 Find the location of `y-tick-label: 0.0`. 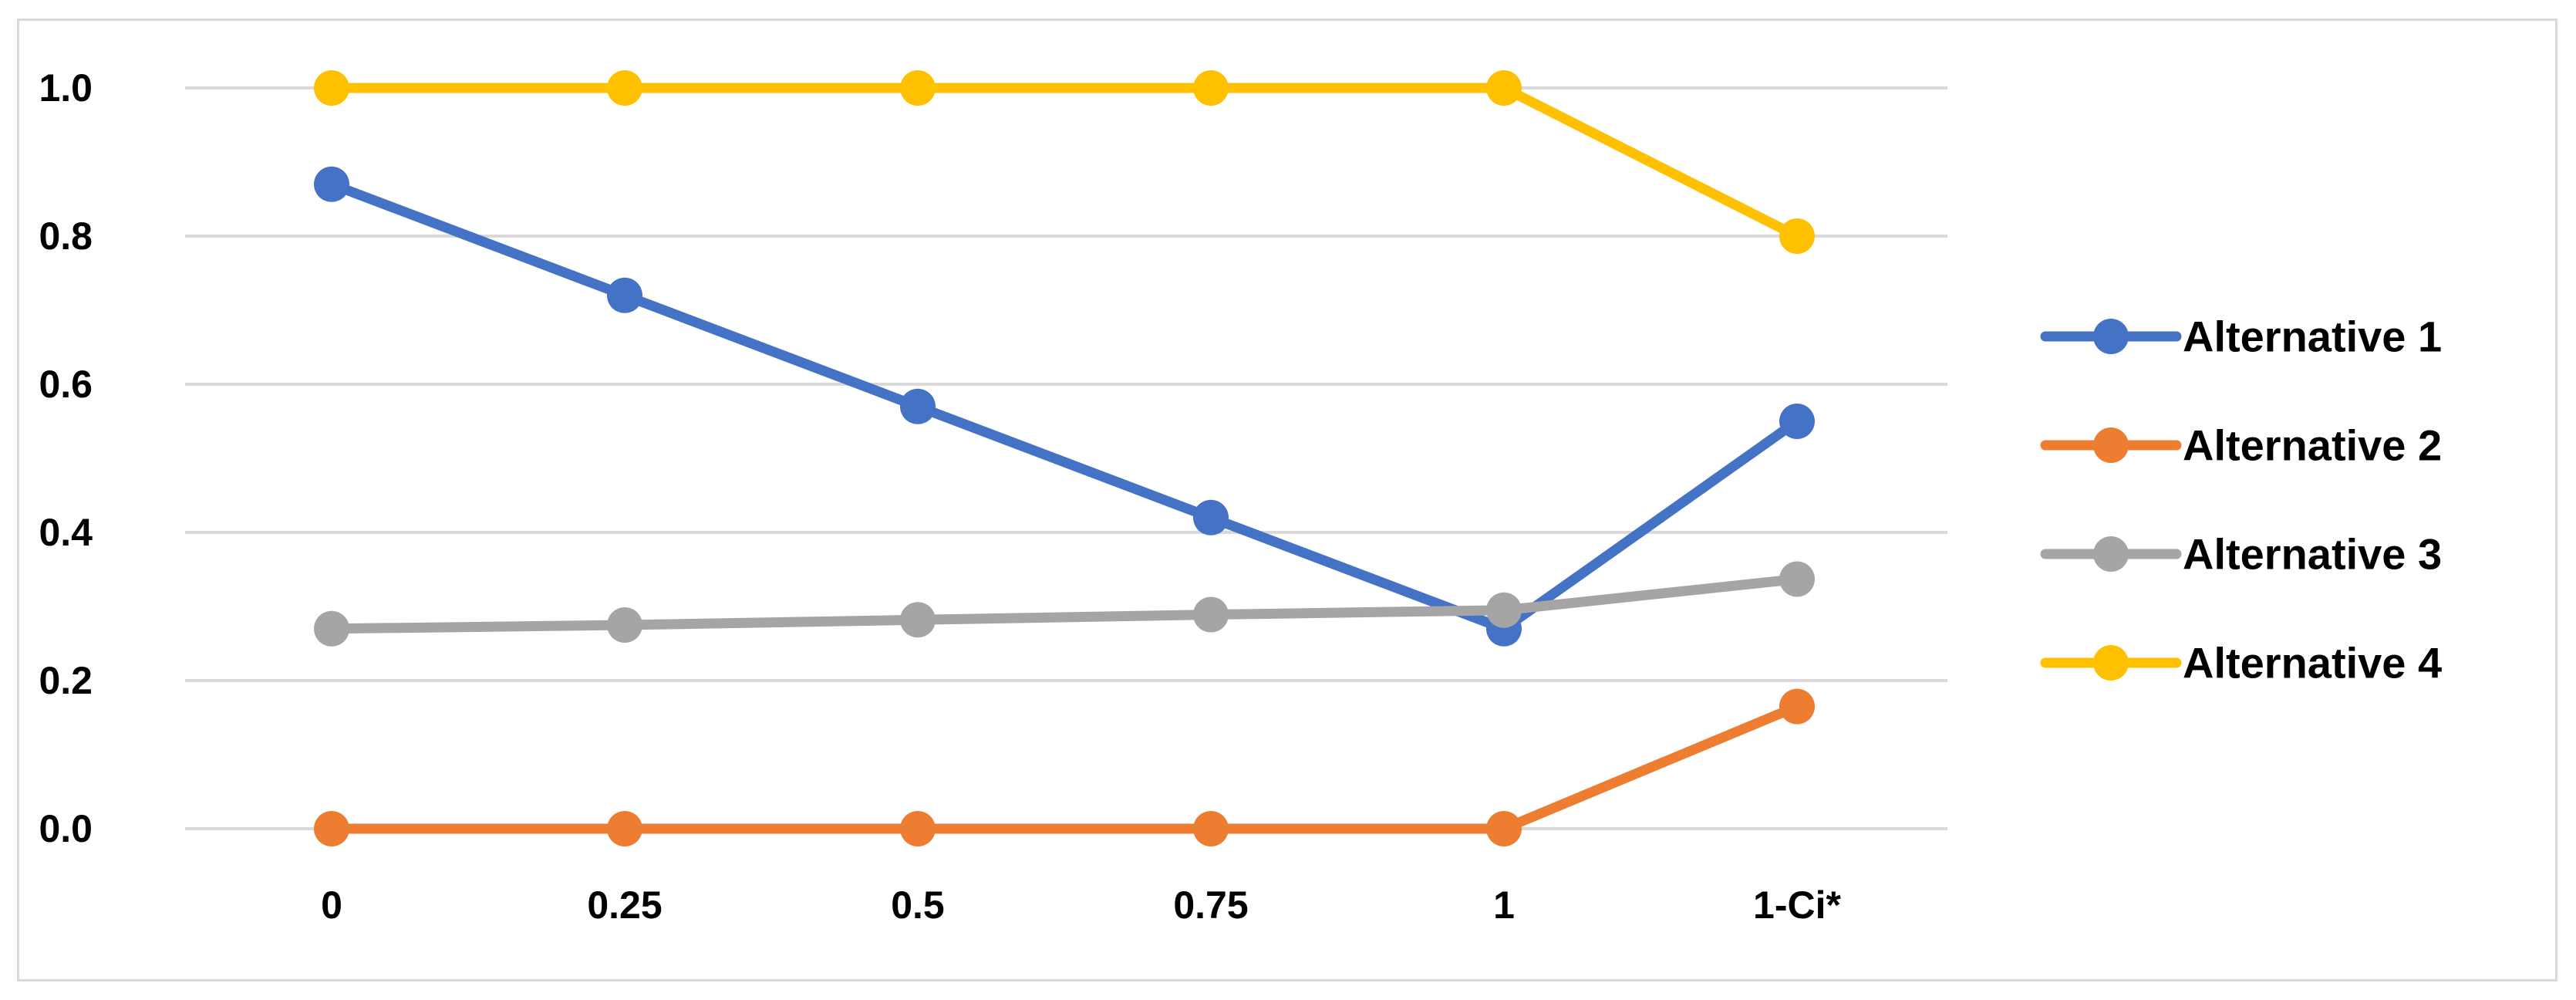

y-tick-label: 0.0 is located at coordinates (66, 829).